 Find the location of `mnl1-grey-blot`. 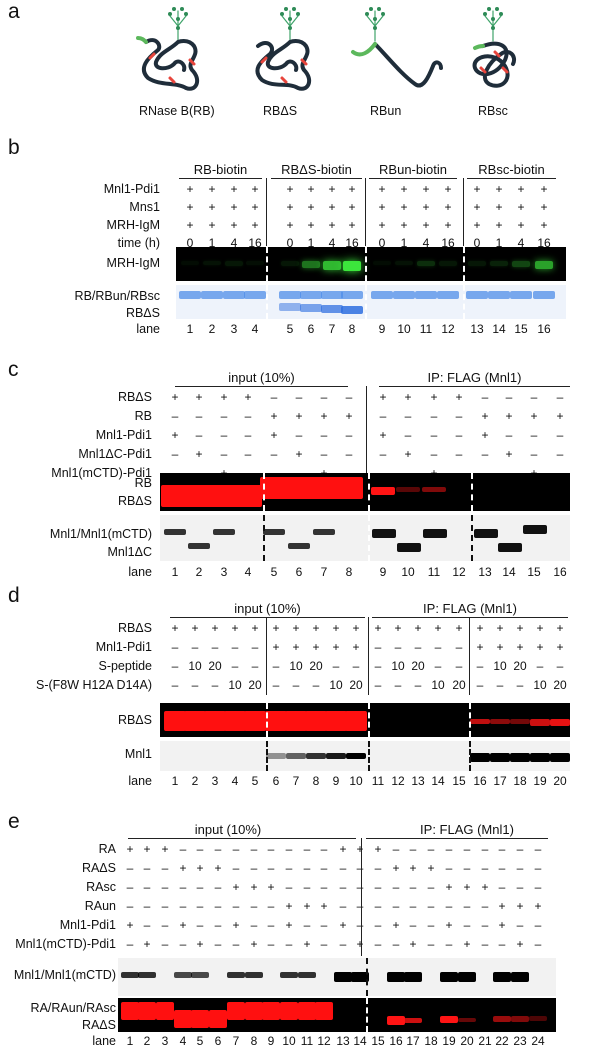

mnl1-grey-blot is located at coordinates (337, 977).